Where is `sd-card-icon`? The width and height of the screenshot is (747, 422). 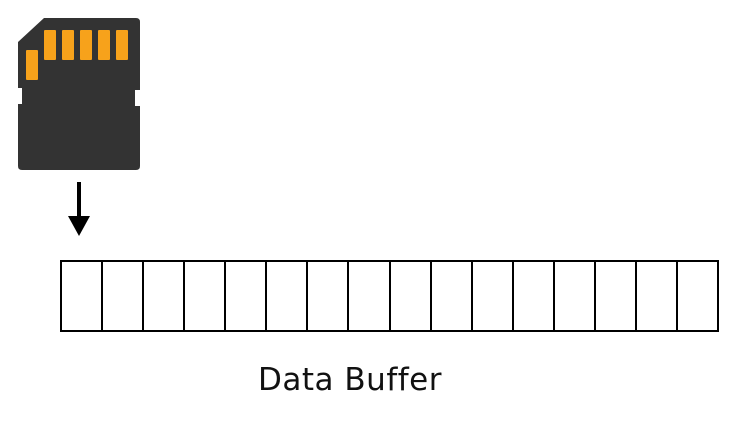 sd-card-icon is located at coordinates (79, 94).